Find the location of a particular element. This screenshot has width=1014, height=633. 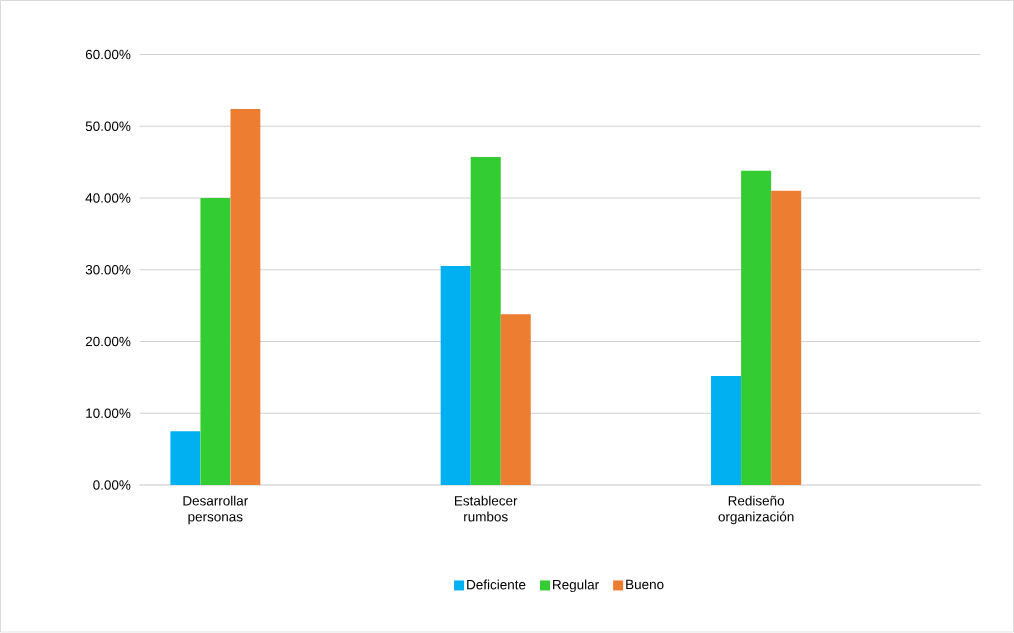

x-tick-label: Rediseño organización is located at coordinates (756, 510).